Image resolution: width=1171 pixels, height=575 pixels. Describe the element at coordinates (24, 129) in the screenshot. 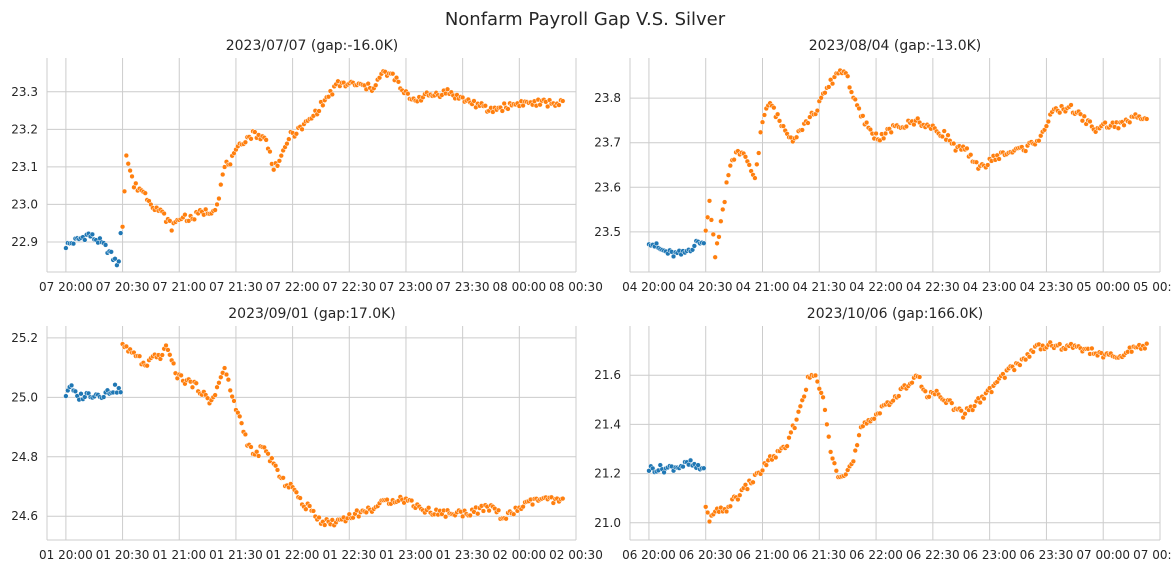

I see `y-tick-label: 23.2` at that location.